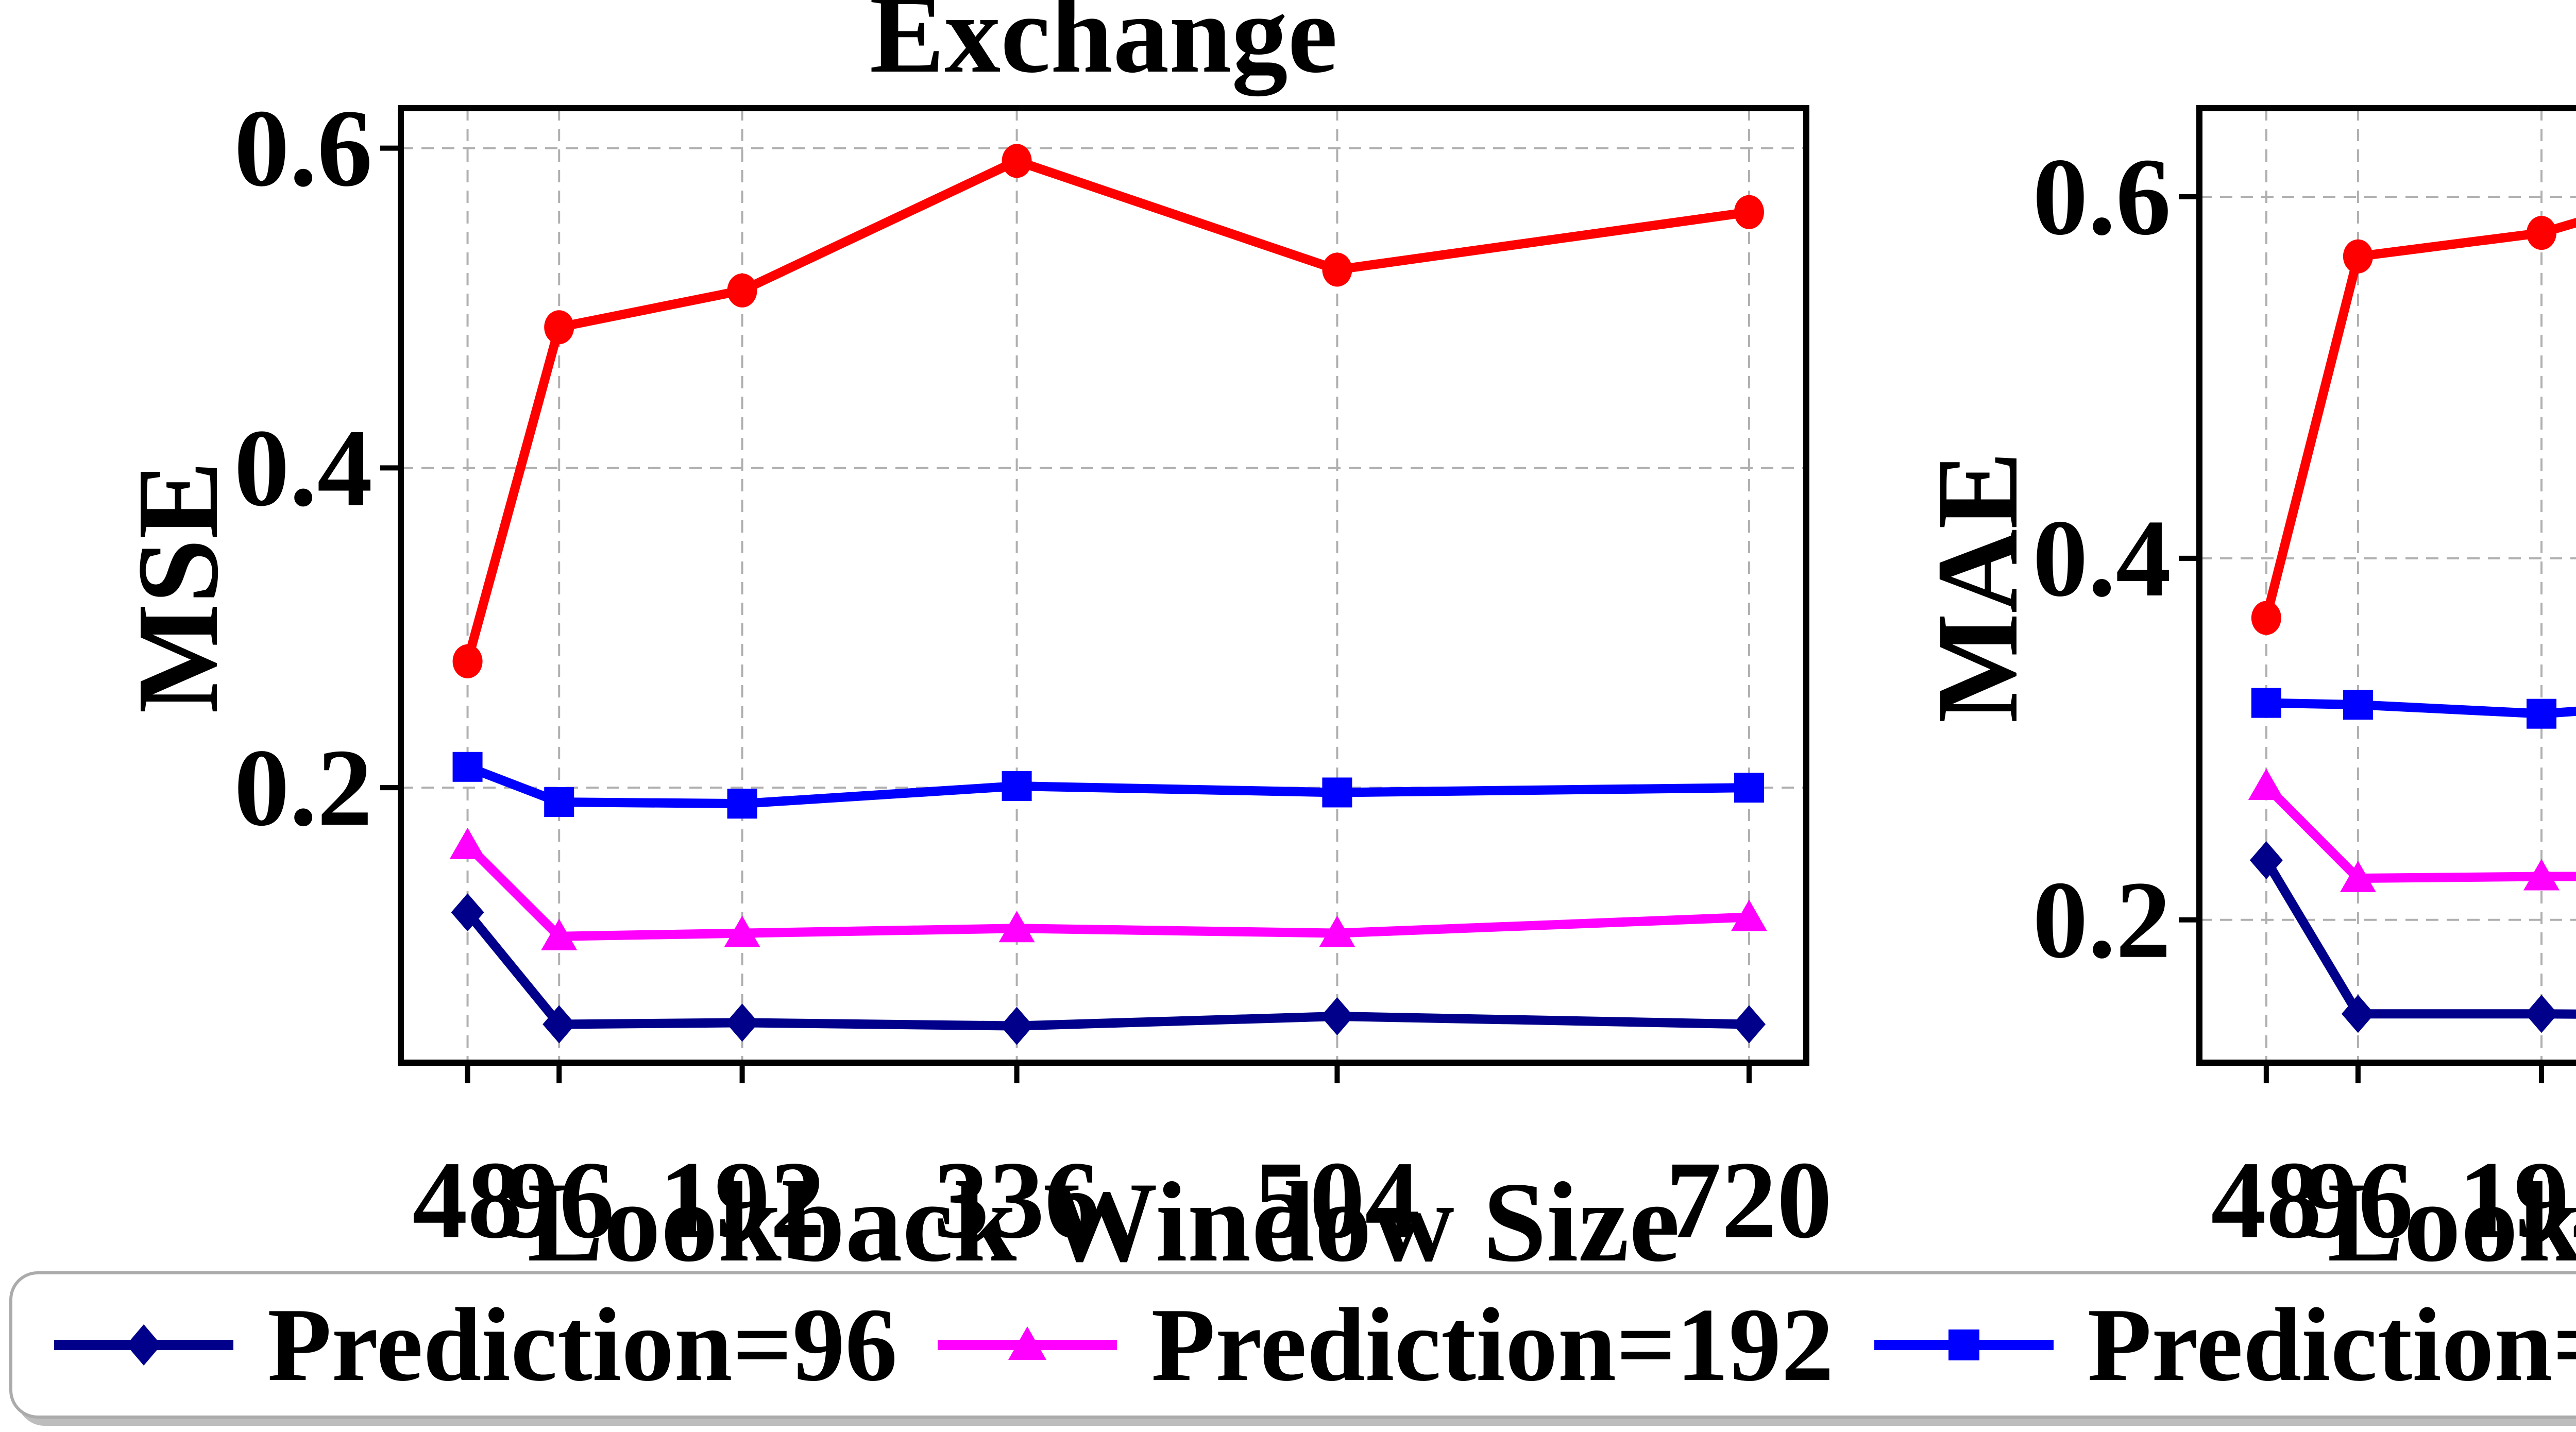 The width and height of the screenshot is (2576, 1432). I want to click on x-axis-label-left: Lookback Window Size, so click(1103, 1222).